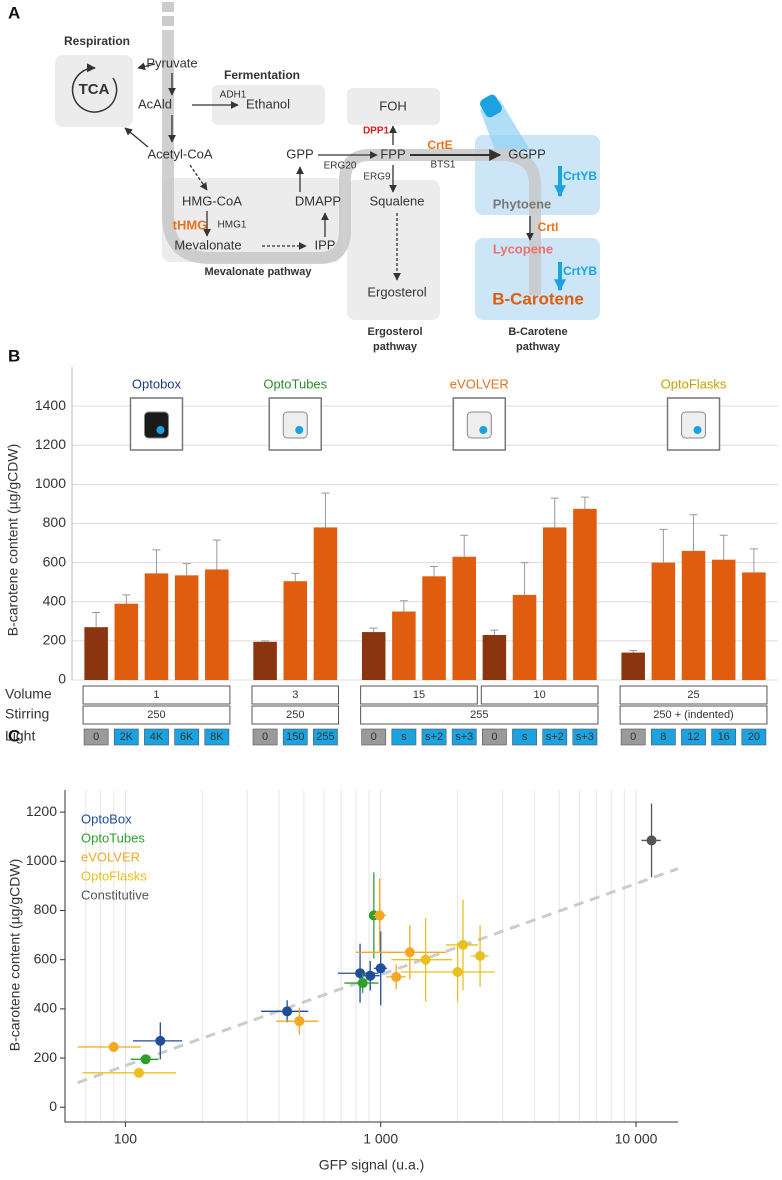 This screenshot has width=782, height=1180. I want to click on label: AcAld, so click(155, 103).